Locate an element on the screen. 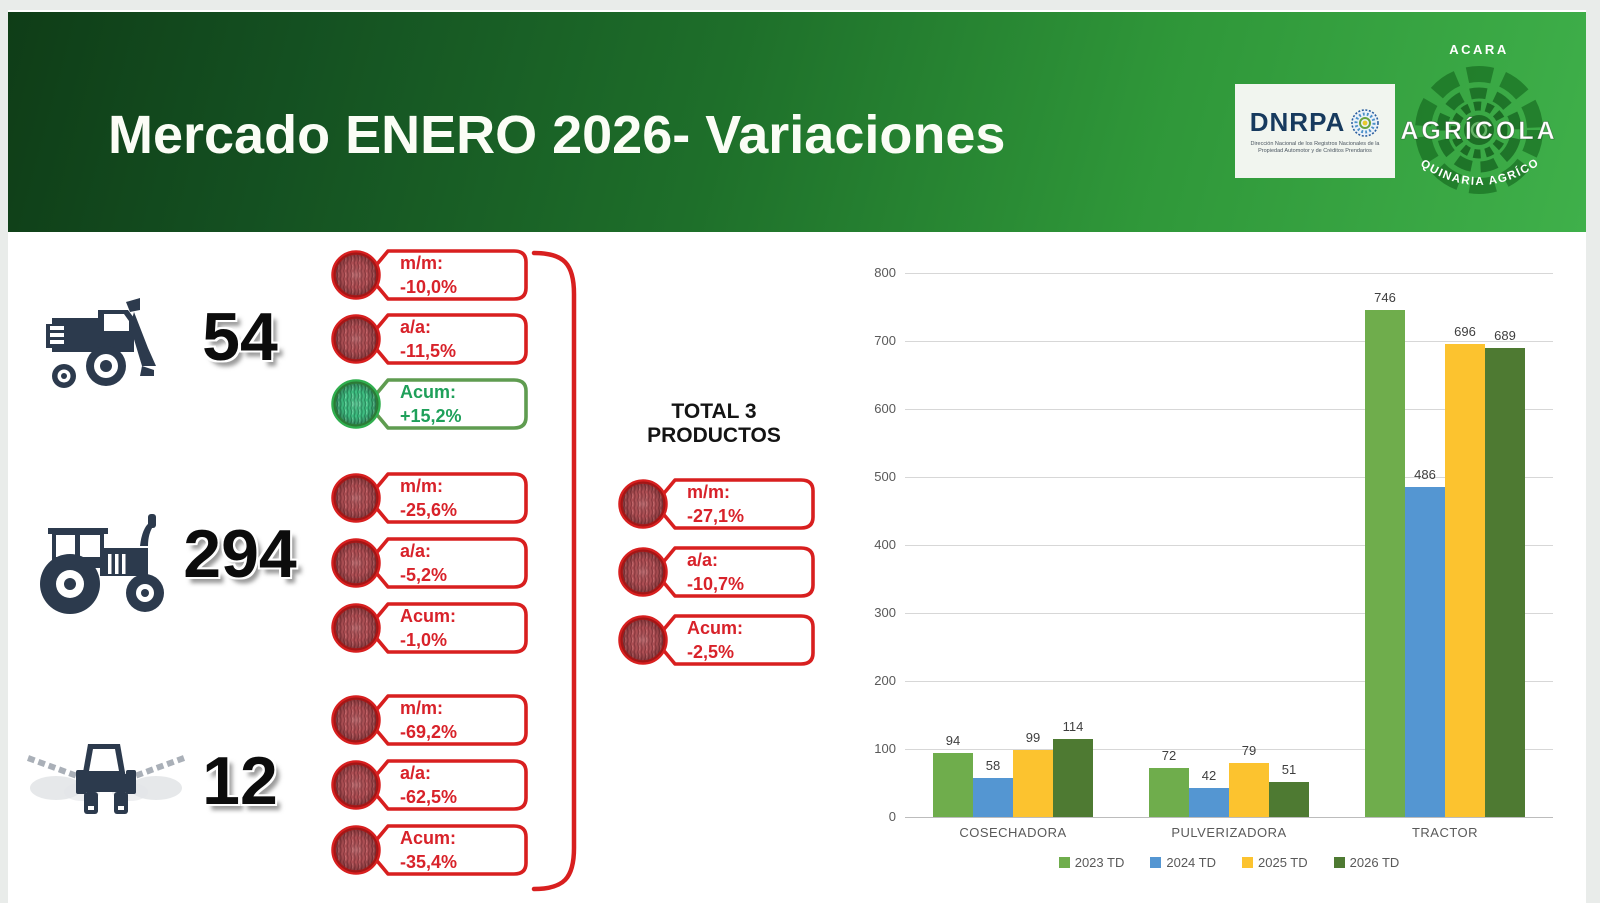  chart-y-tick-label: 0 is located at coordinates (892, 816).